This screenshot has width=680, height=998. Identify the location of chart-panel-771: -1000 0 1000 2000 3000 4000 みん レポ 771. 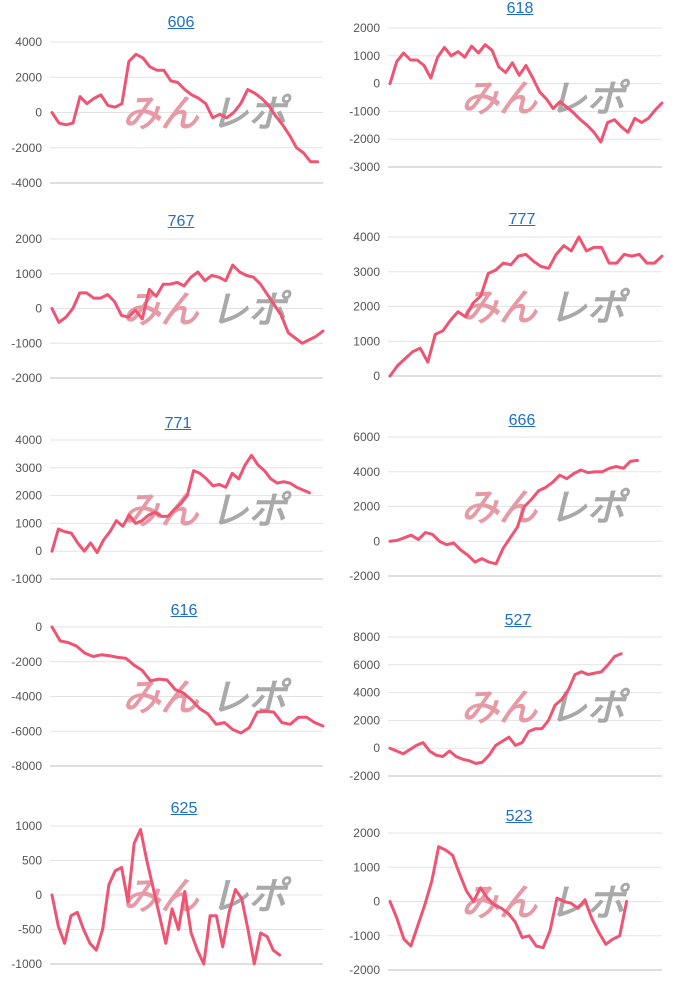
(170, 506).